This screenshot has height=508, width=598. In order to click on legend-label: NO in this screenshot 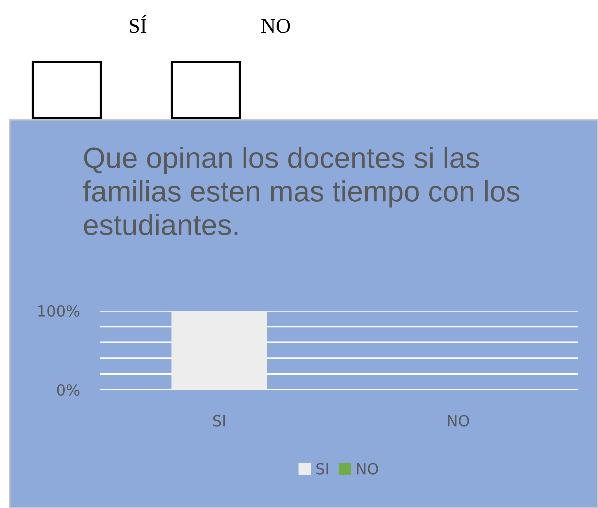, I will do `click(367, 469)`.